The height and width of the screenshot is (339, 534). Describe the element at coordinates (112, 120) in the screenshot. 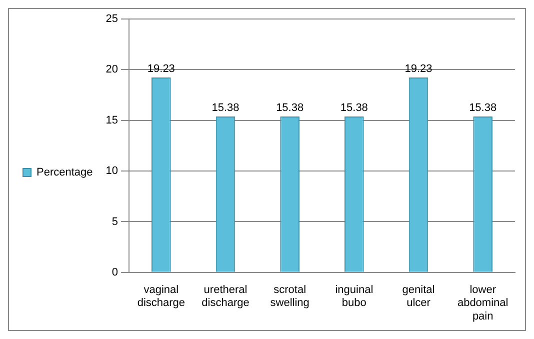

I see `y-tick-label: 15` at that location.